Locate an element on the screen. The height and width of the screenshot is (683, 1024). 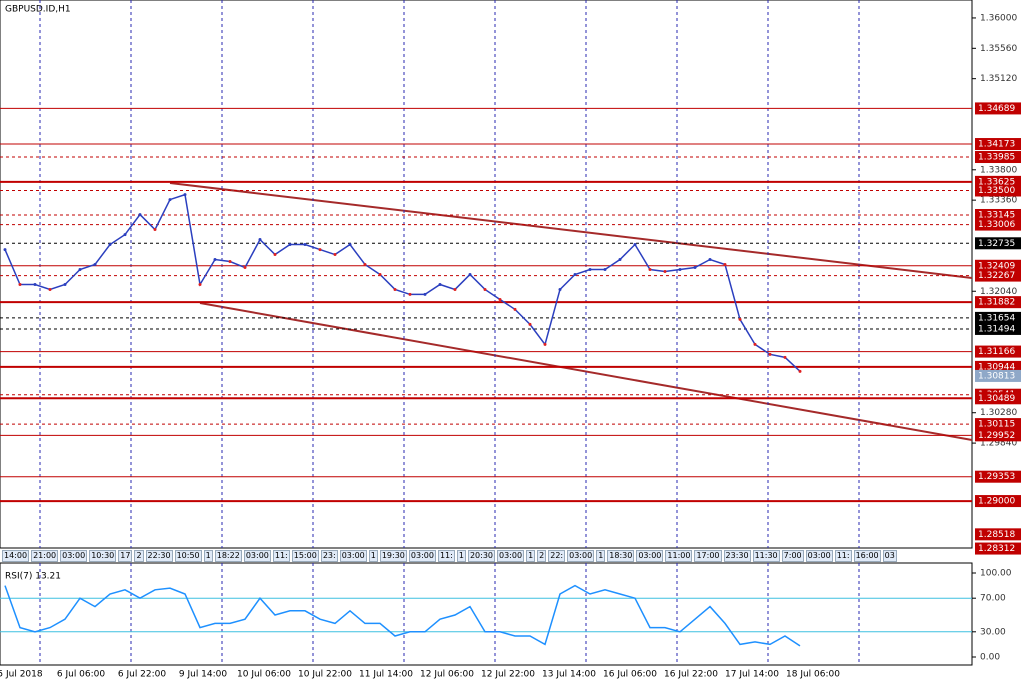
time-mark: 11:30 is located at coordinates (766, 556).